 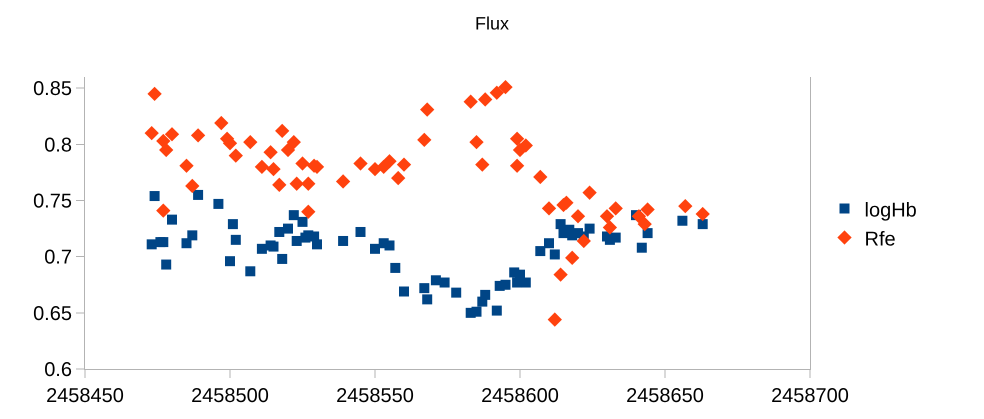 I want to click on y-tick-label: 0.6, so click(x=58, y=370).